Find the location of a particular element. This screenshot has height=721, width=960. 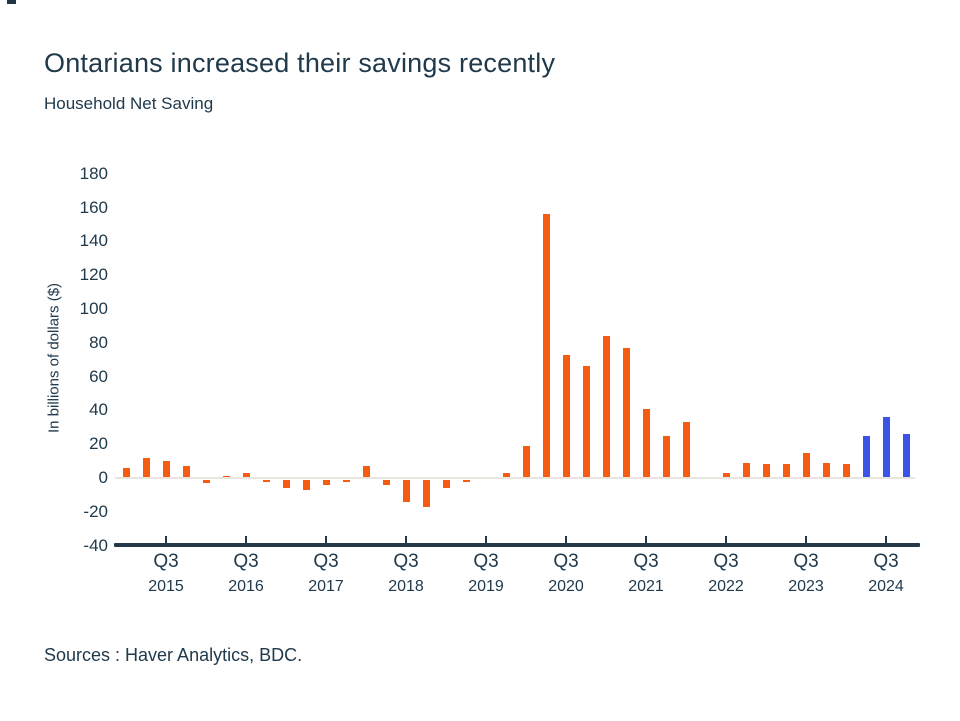

bar-2015-q1 is located at coordinates (126, 472).